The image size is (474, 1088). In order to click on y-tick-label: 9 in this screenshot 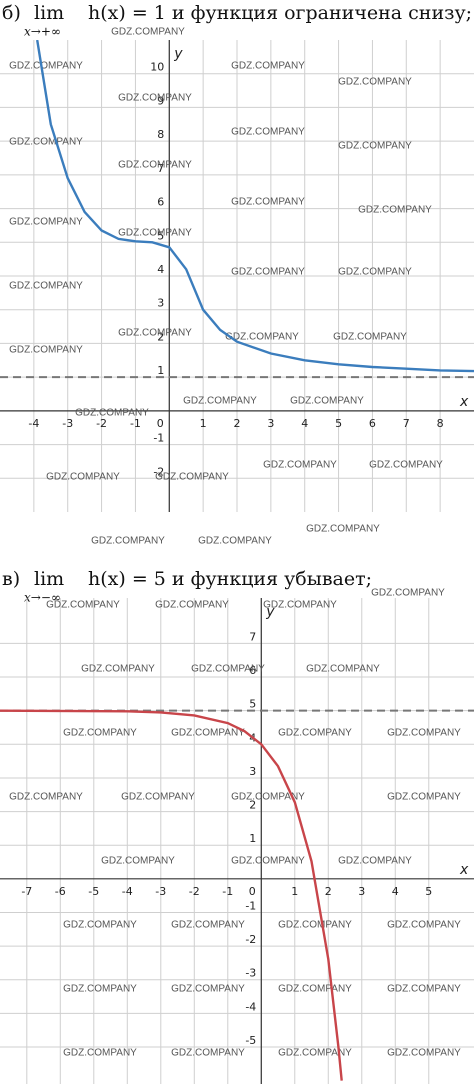, I will do `click(160, 100)`.